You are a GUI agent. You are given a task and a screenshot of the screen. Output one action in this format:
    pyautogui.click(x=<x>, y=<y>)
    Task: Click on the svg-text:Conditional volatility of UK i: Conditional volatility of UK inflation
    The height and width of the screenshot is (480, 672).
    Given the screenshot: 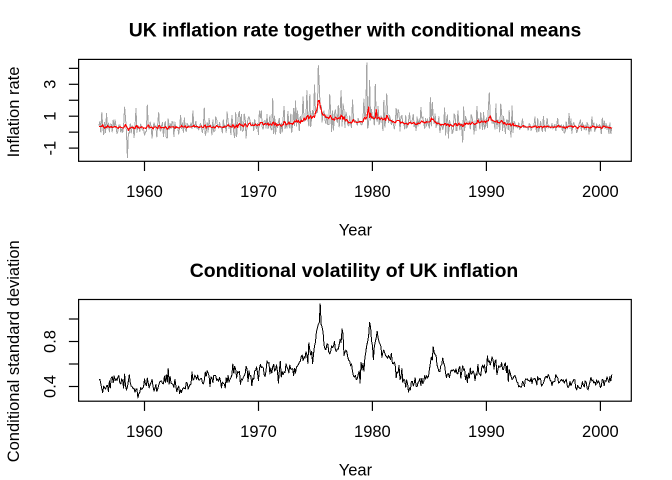 What is the action you would take?
    pyautogui.click(x=354, y=271)
    